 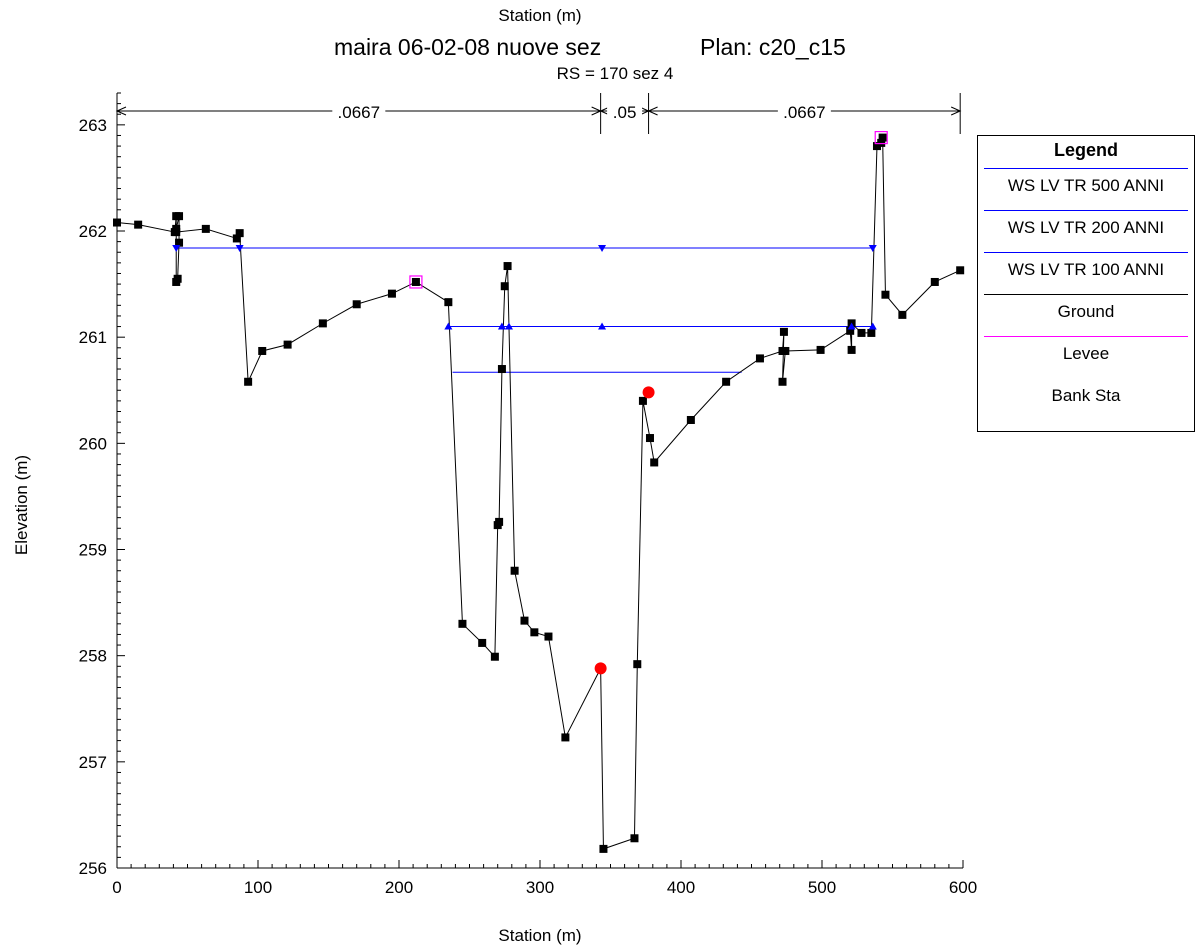 What do you see at coordinates (93, 868) in the screenshot?
I see `y-tick-label: 256` at bounding box center [93, 868].